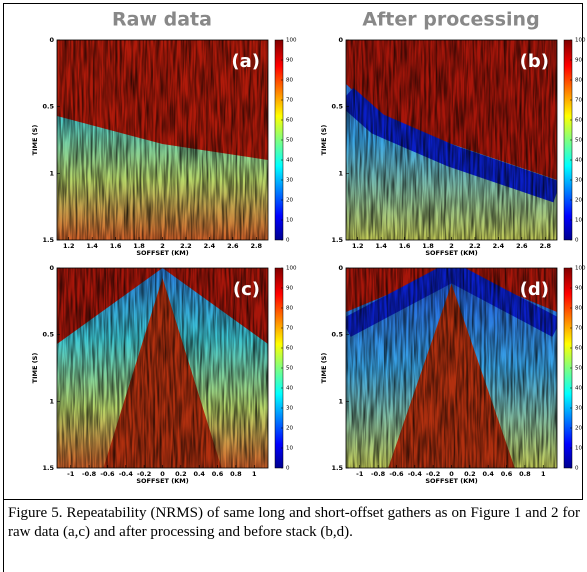 The height and width of the screenshot is (572, 587). Describe the element at coordinates (245, 61) in the screenshot. I see `panel-label: (a)` at that location.